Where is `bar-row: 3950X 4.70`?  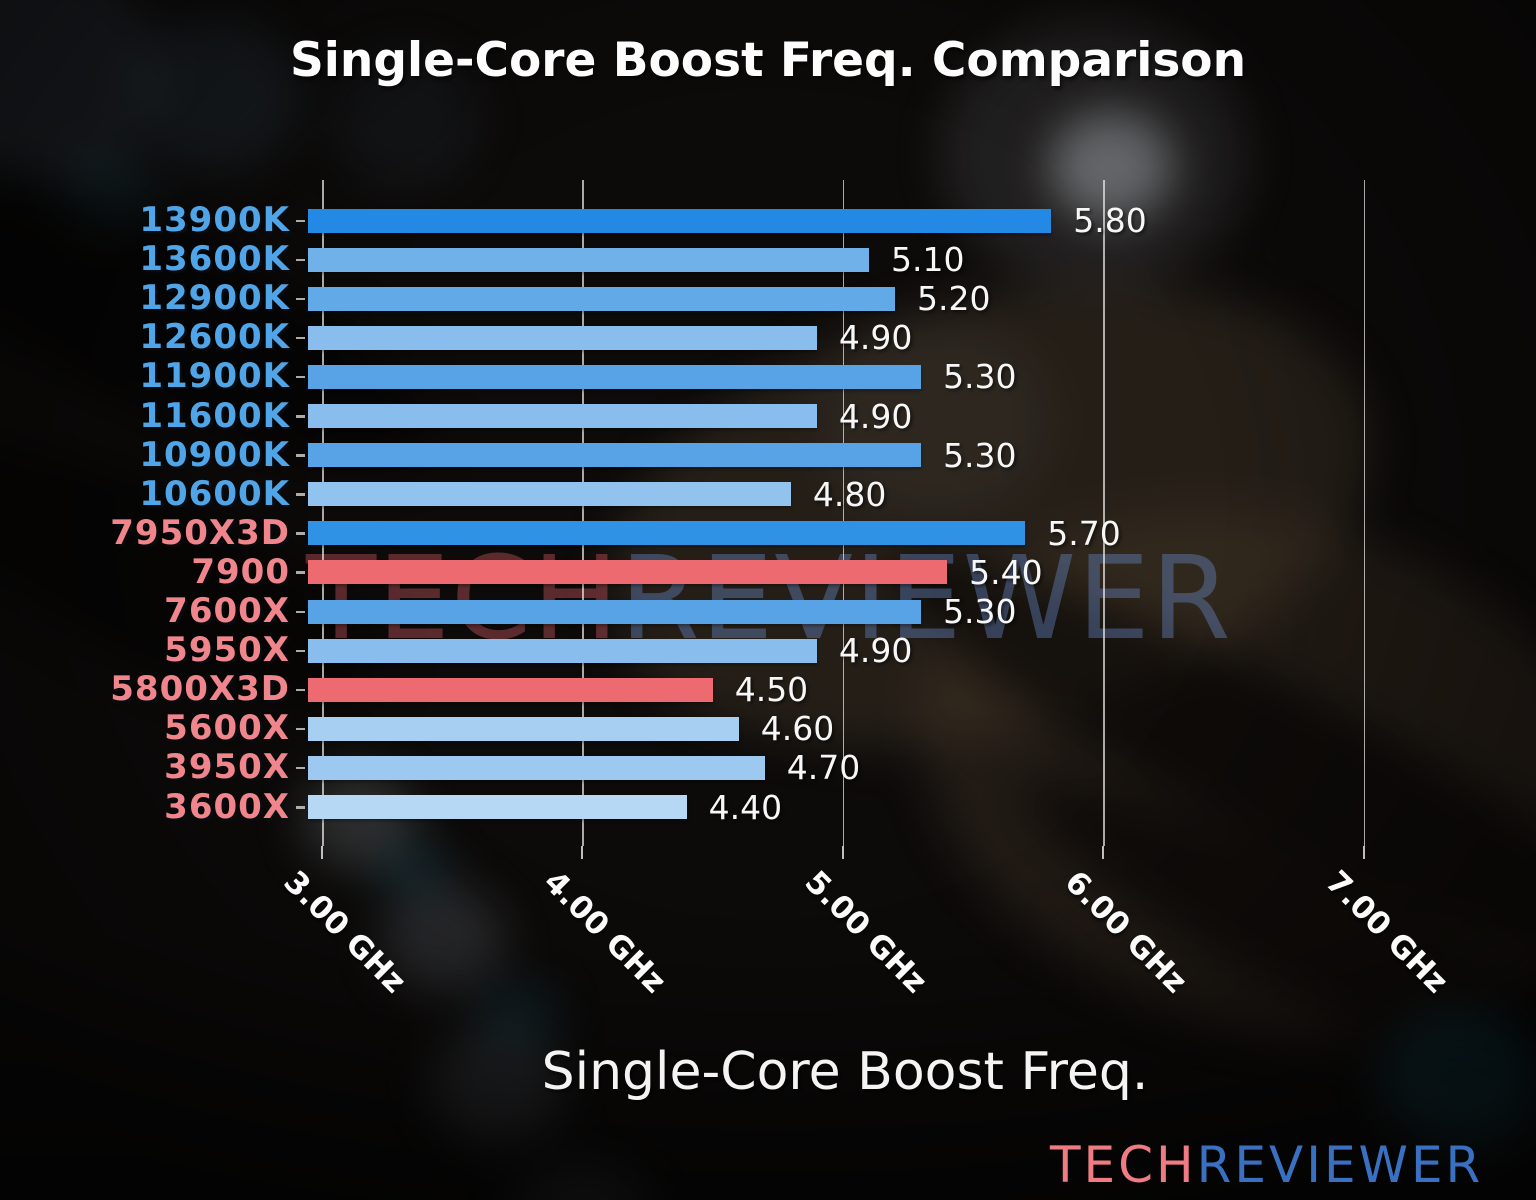 bar-row: 3950X 4.70 is located at coordinates (810, 768).